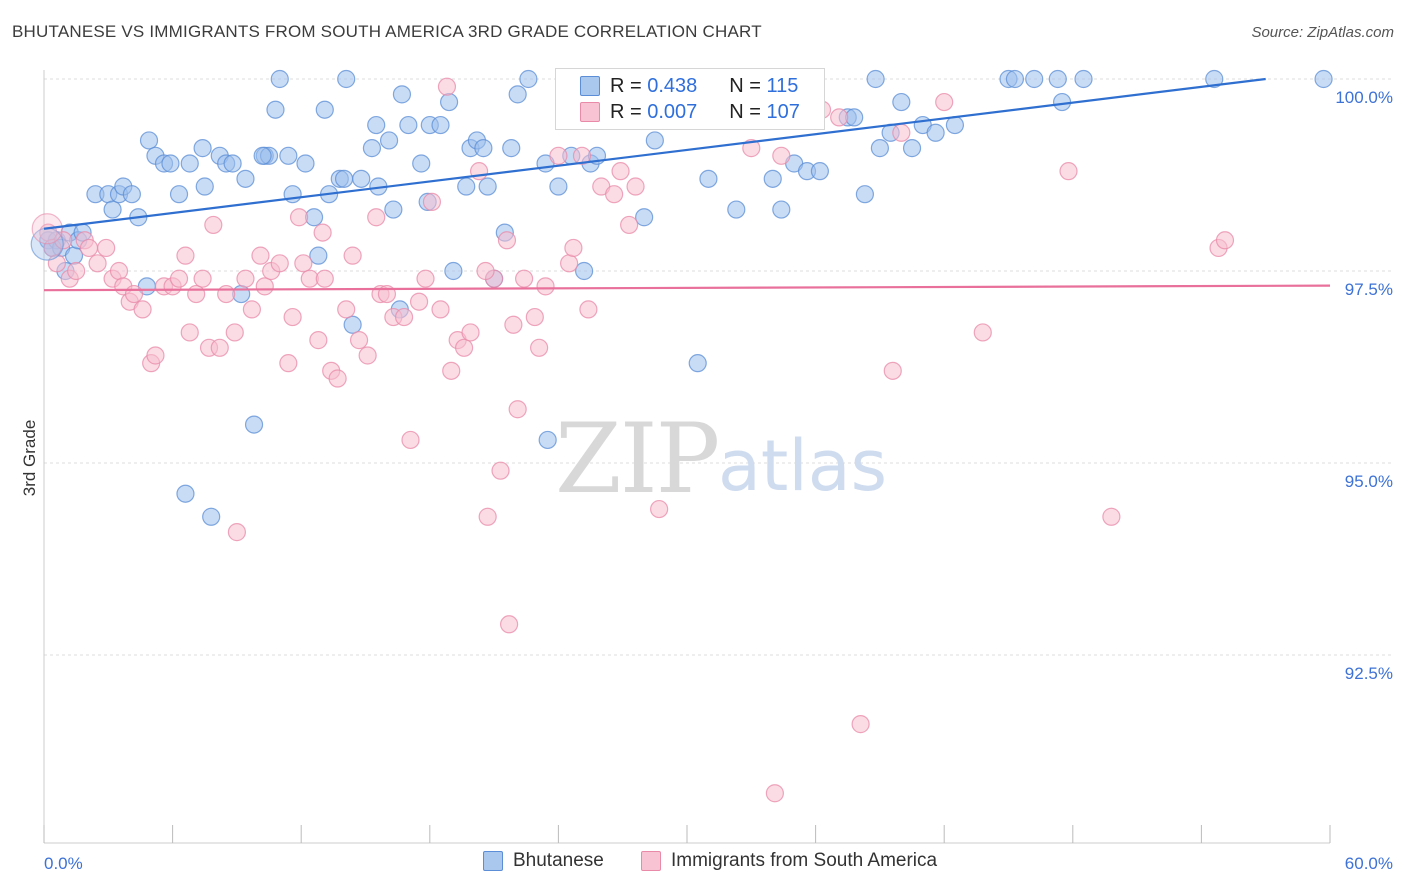 The height and width of the screenshot is (892, 1406). I want to click on legend-item-immigrants: Immigrants from South America, so click(789, 861).